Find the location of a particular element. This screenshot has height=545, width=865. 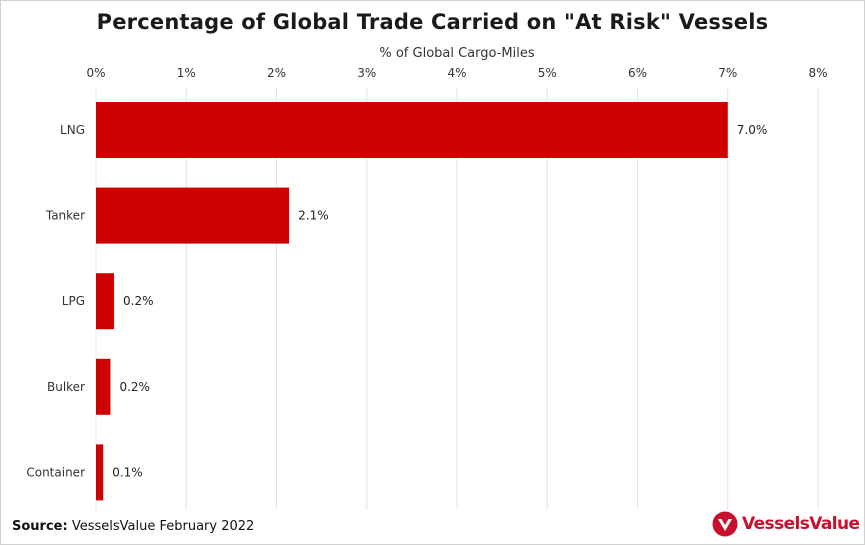

vesselsvalue-logo: VesselsValue is located at coordinates (786, 524).